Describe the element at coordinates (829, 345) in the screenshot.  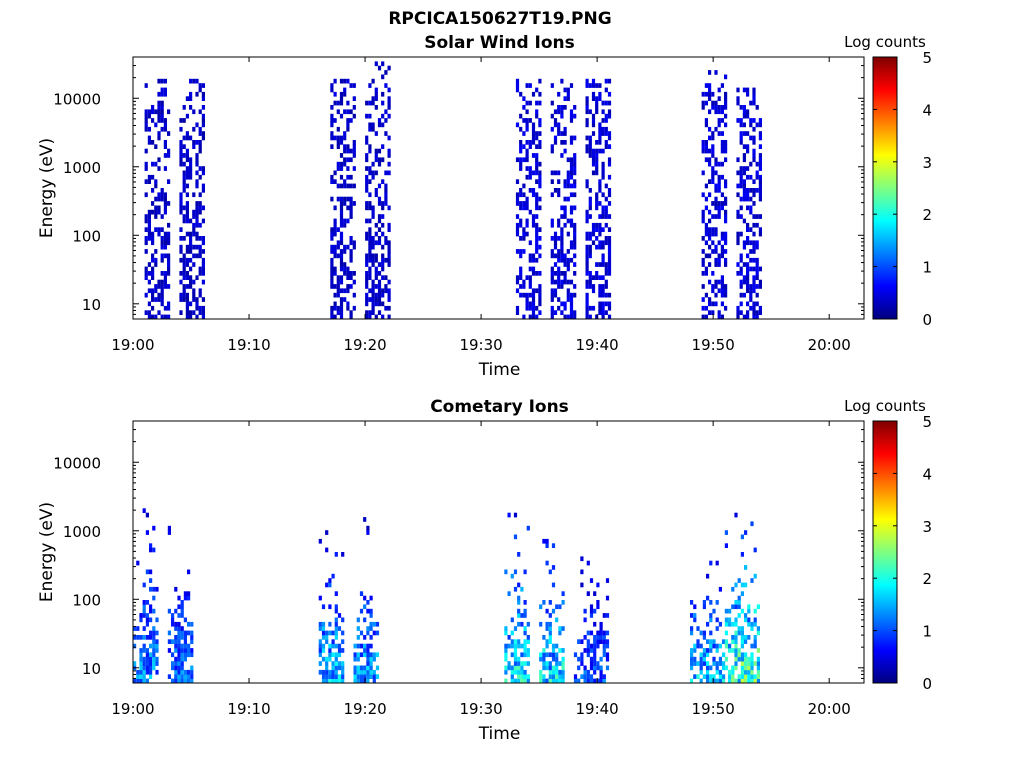
I see `x-tick-label: 20:00` at that location.